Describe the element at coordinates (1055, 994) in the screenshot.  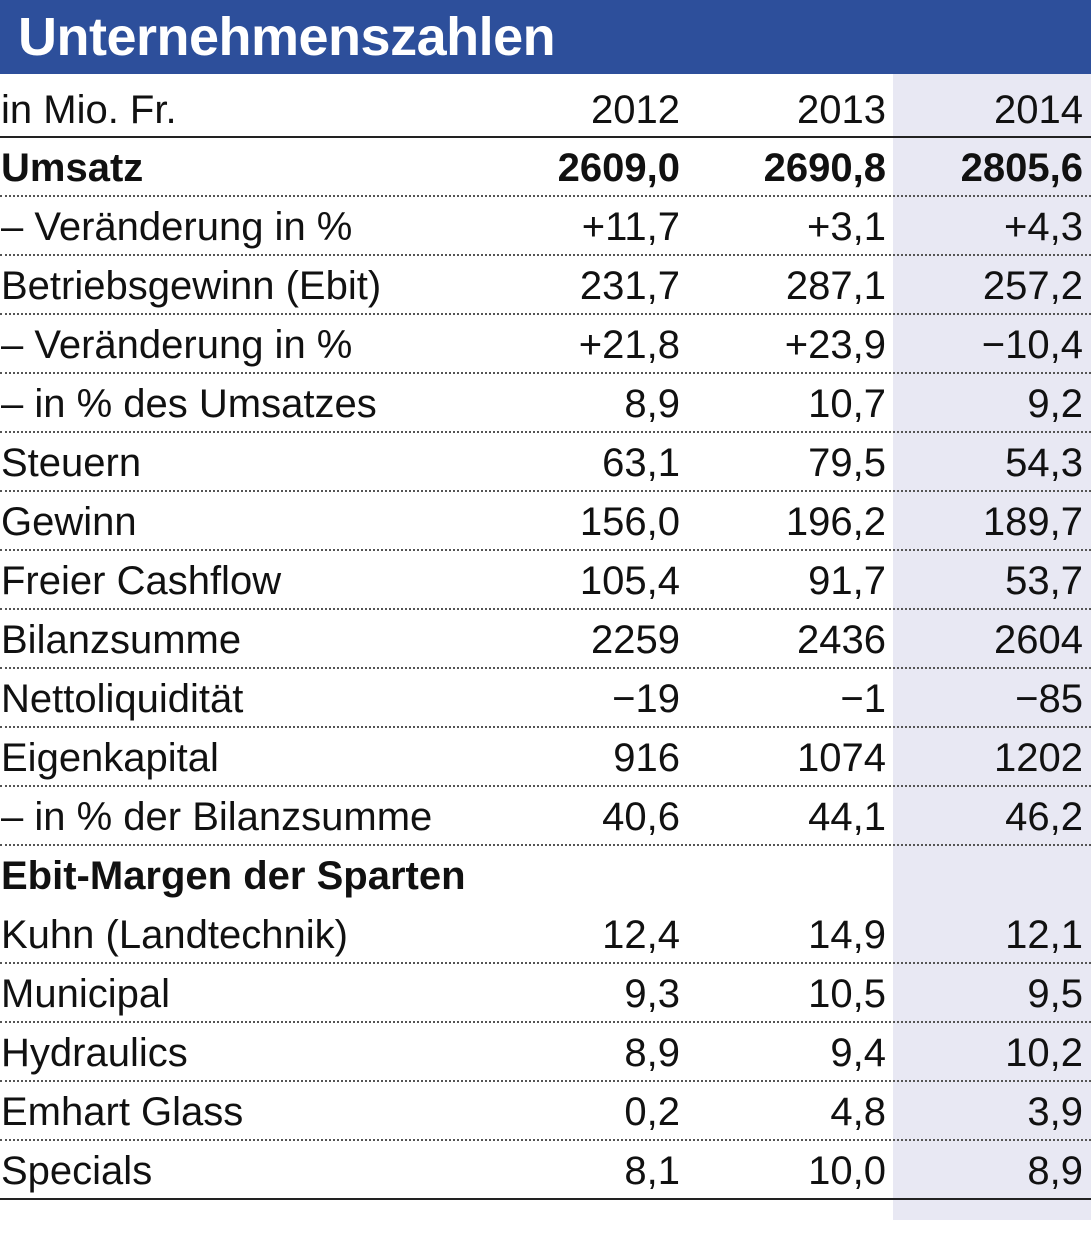
I see `value-2014: 9,5` at that location.